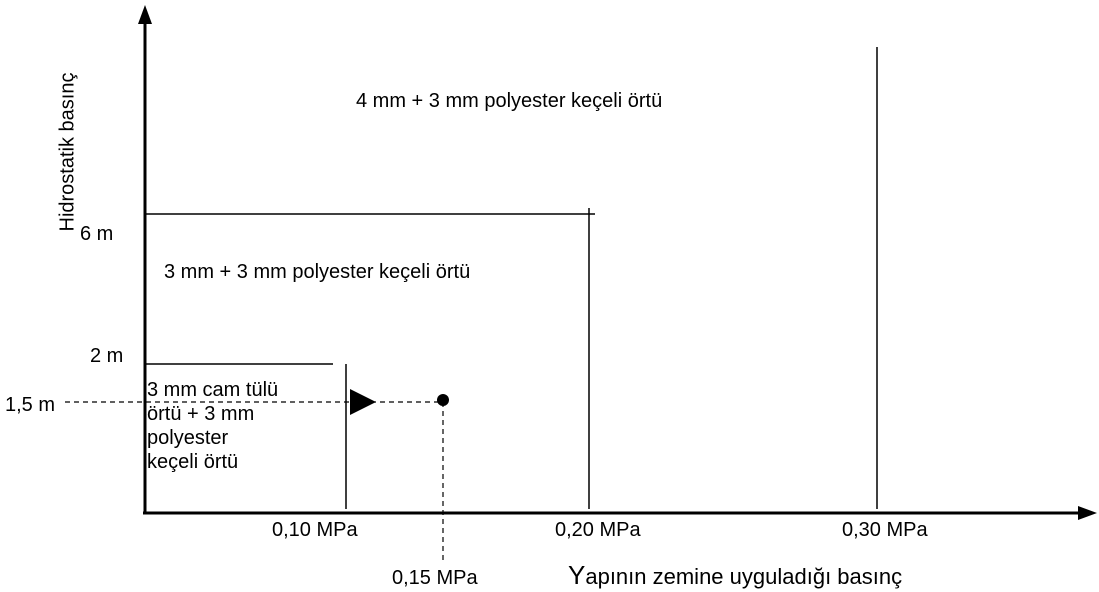 Image resolution: width=1099 pixels, height=592 pixels. I want to click on x-axis-title-initial: Y, so click(577, 575).